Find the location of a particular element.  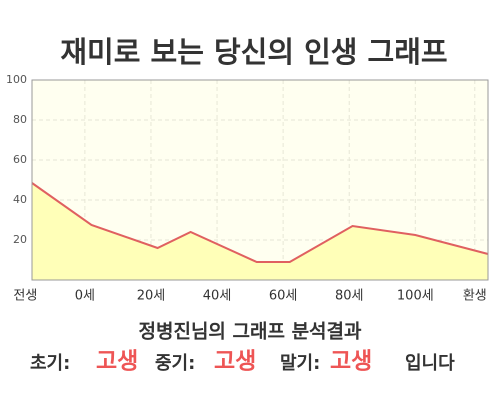

stage-label: 중기: is located at coordinates (175, 363).